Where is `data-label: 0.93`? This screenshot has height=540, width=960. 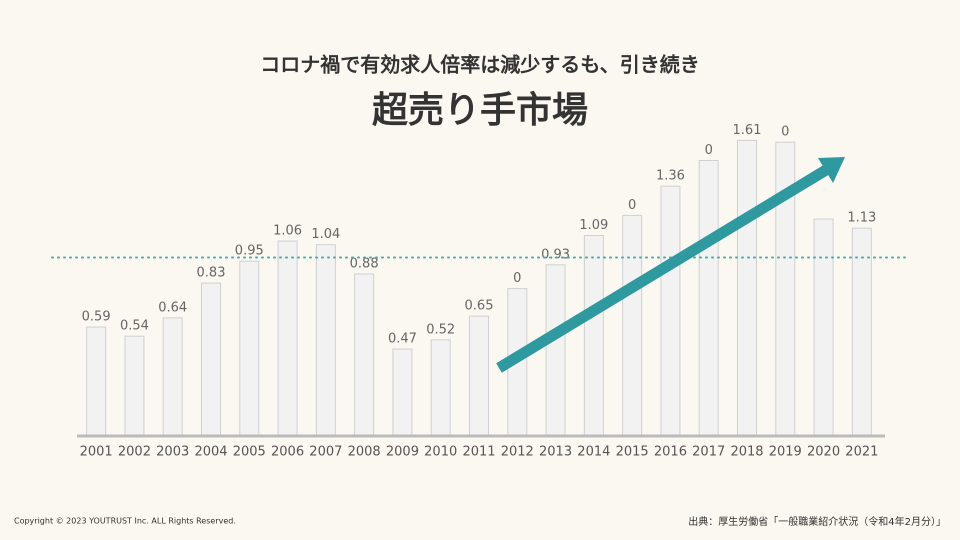 data-label: 0.93 is located at coordinates (555, 254).